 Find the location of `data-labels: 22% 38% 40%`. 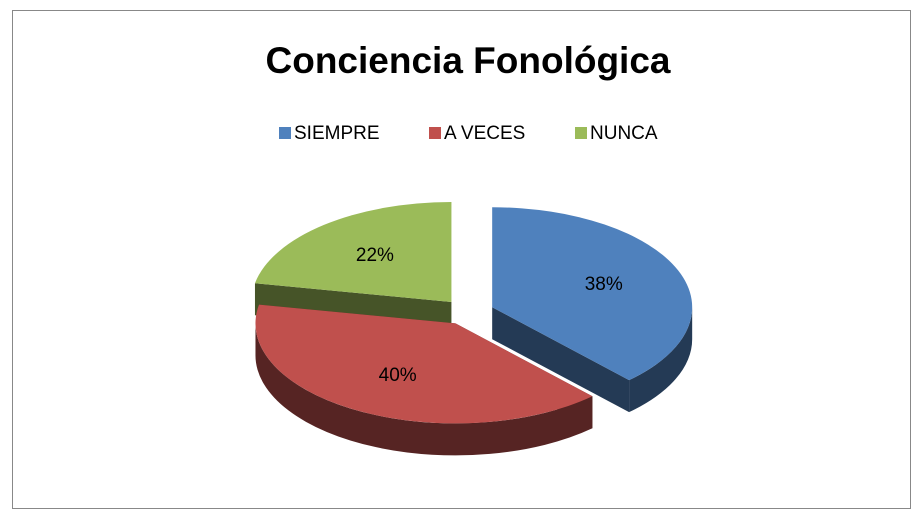

data-labels: 22% 38% 40% is located at coordinates (489, 315).